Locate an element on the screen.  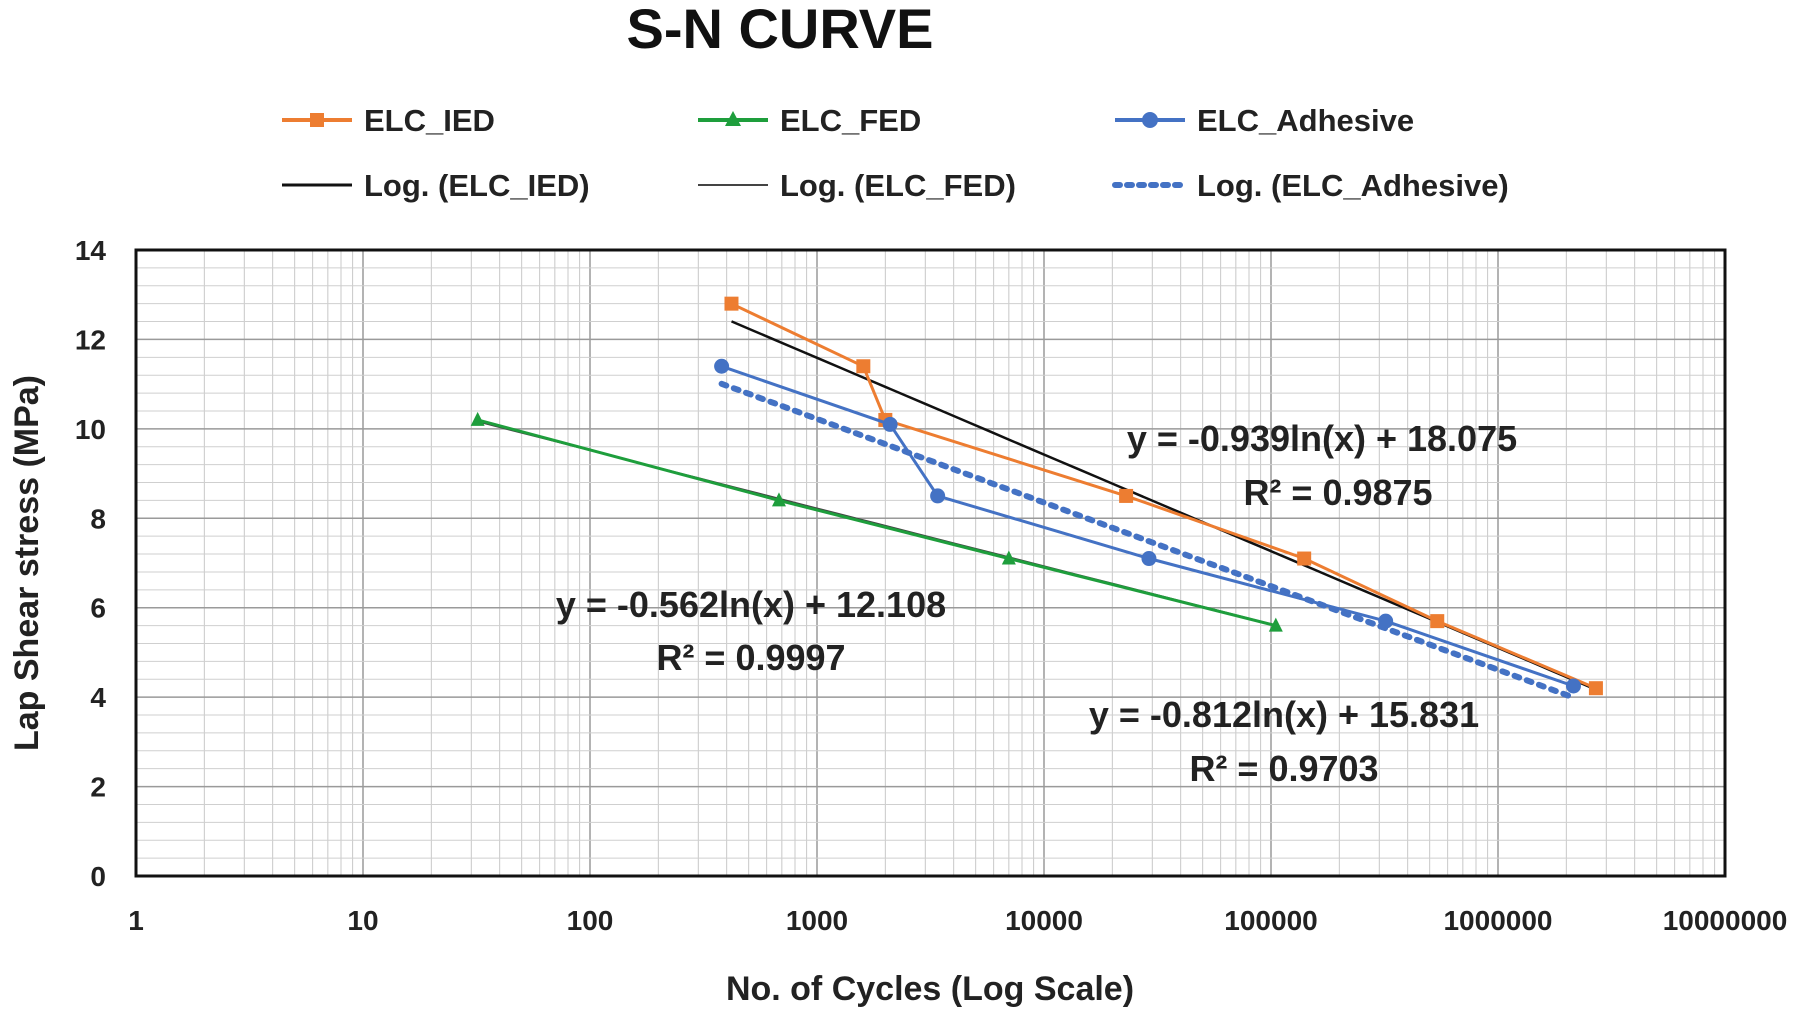
y-tick-label: 10 is located at coordinates (90, 429).